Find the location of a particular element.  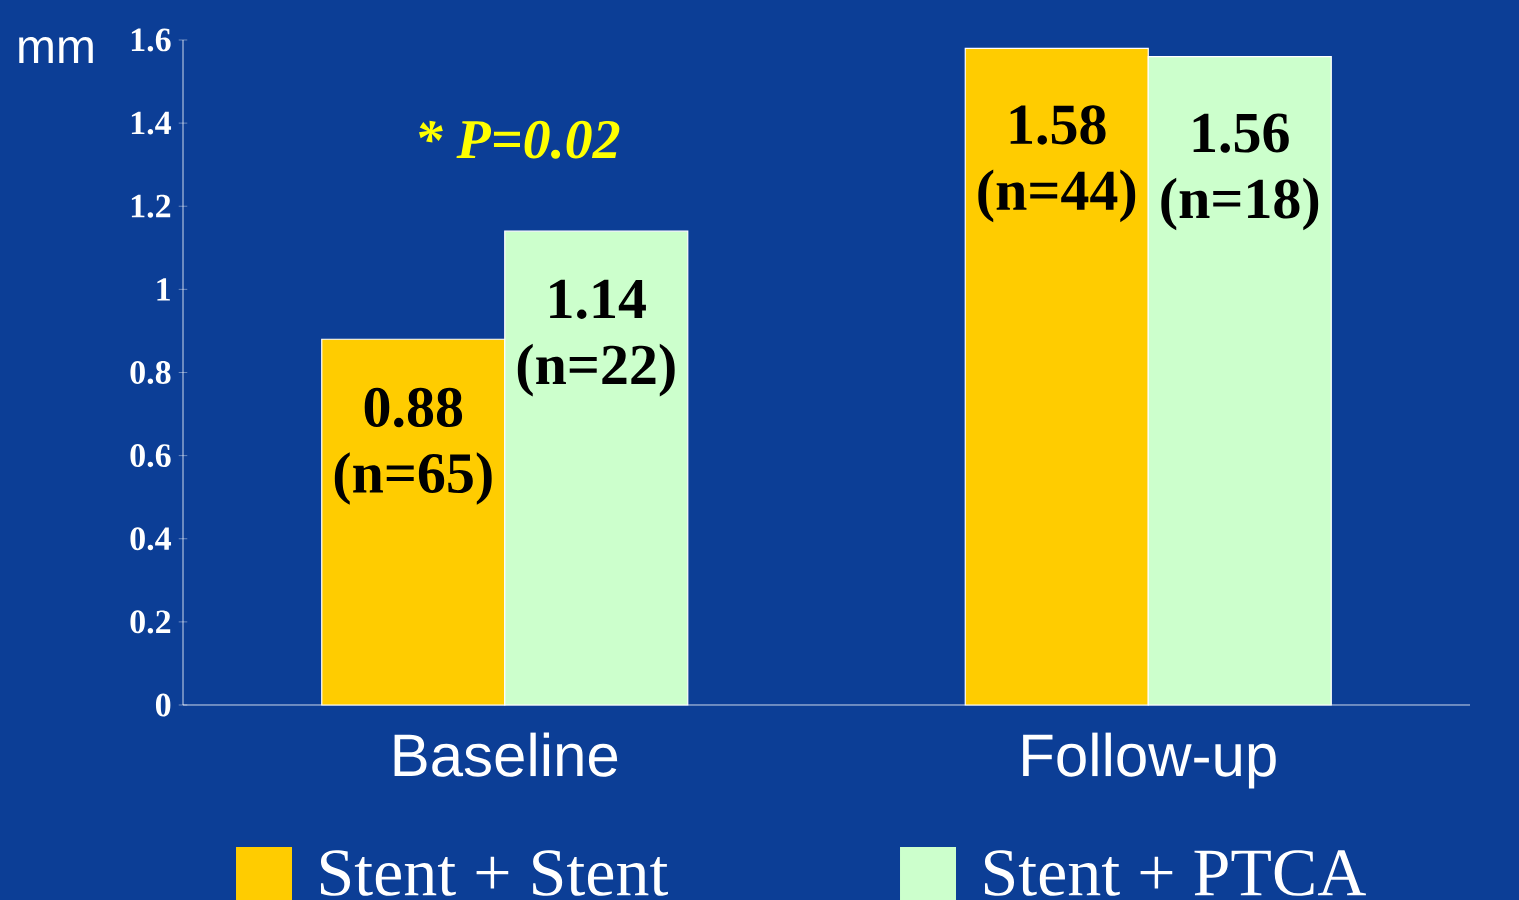

annotation: * P=0.02 is located at coordinates (519, 139).